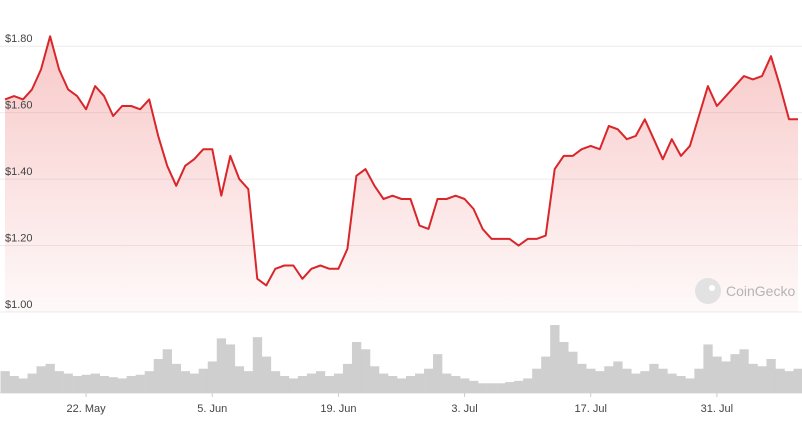  I want to click on x-tick-label: 31. Jul, so click(717, 409).